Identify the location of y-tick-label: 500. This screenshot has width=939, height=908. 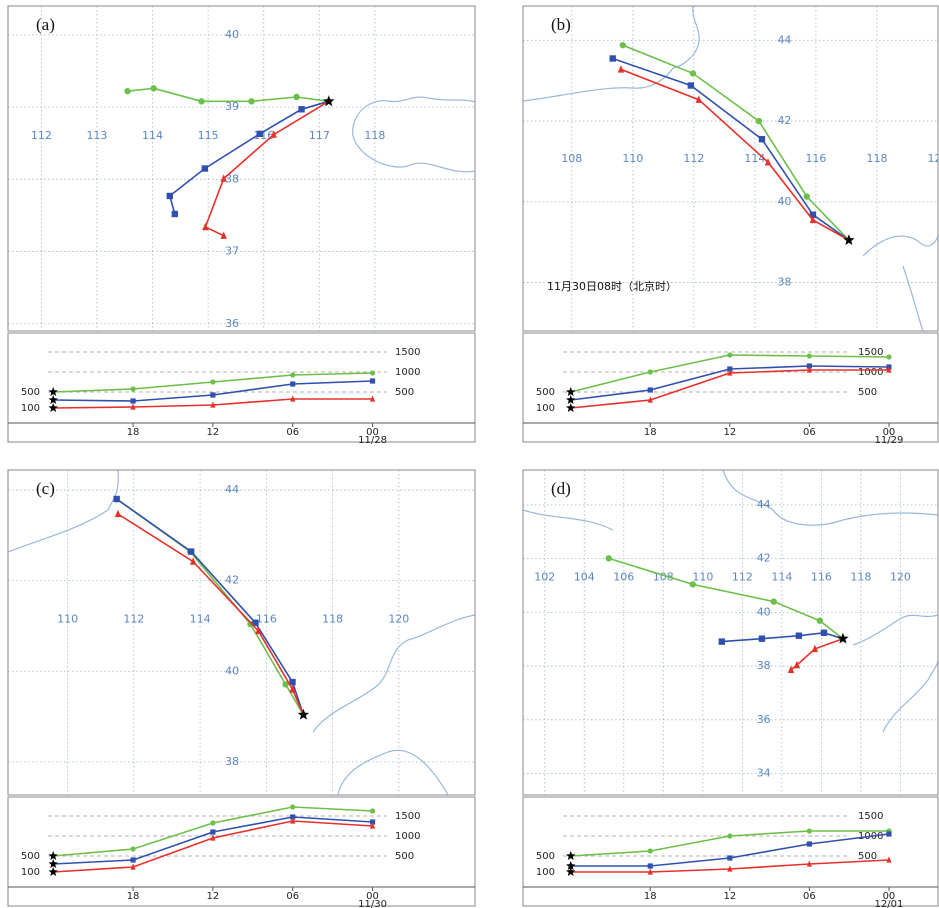
(404, 856).